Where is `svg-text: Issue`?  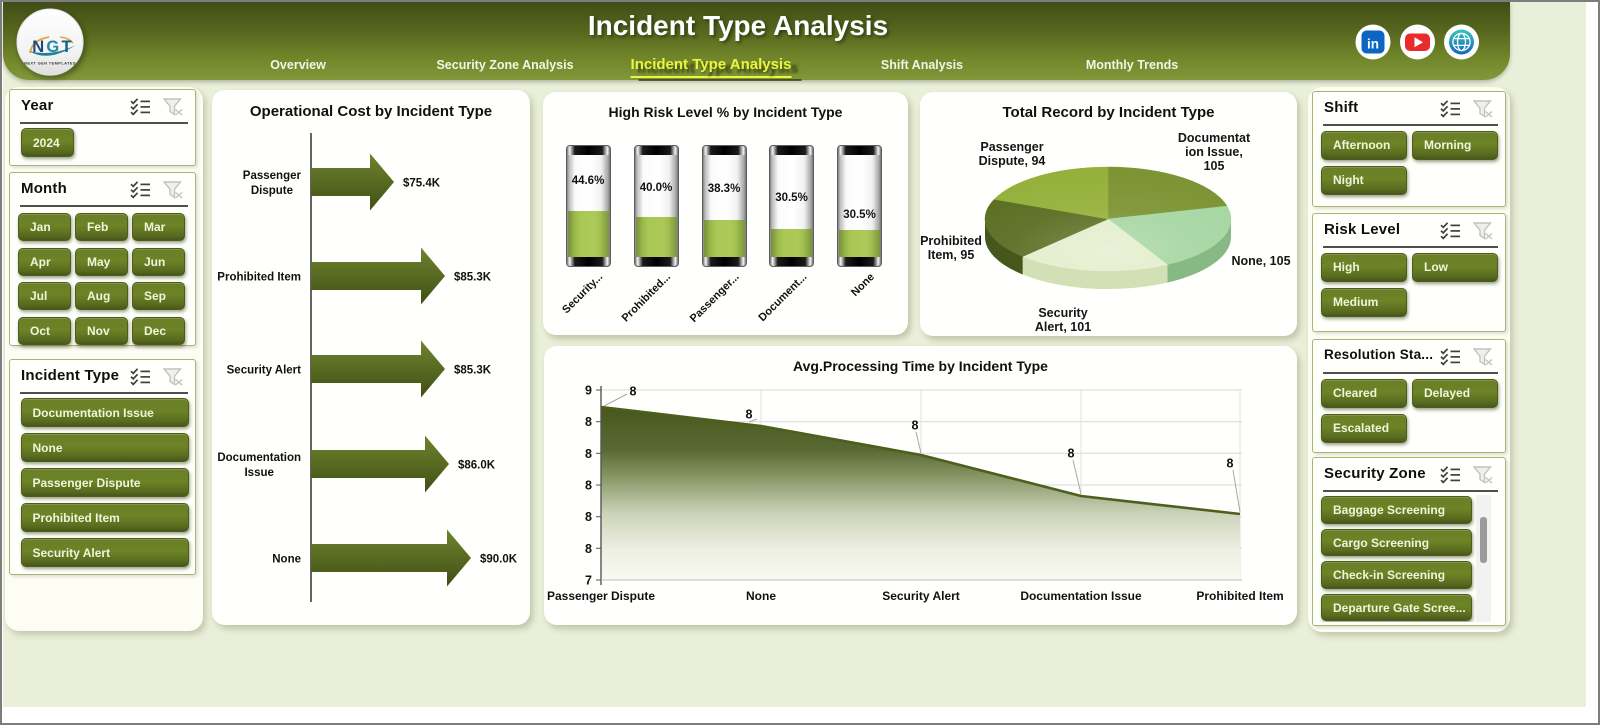 svg-text: Issue is located at coordinates (258, 473).